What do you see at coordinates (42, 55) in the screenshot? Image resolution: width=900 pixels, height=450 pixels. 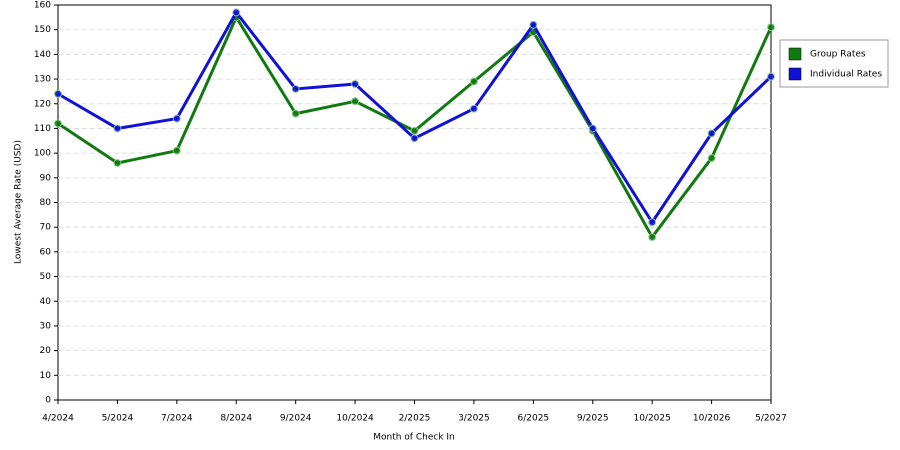 I see `y-tick-label: 140` at bounding box center [42, 55].